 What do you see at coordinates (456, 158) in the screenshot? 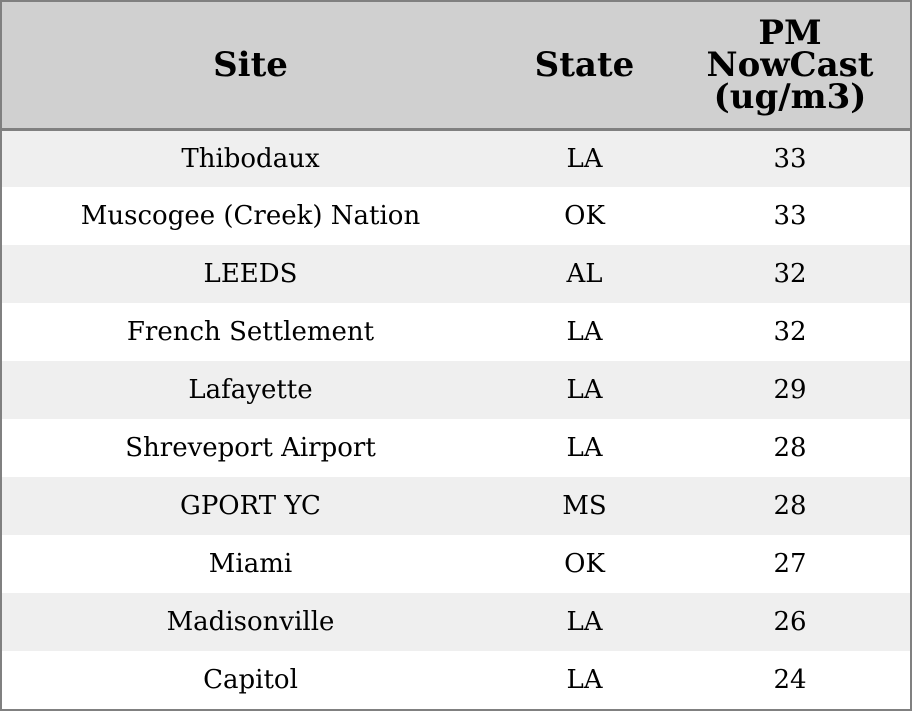
I see `table-row: Thibodaux LA 33` at bounding box center [456, 158].